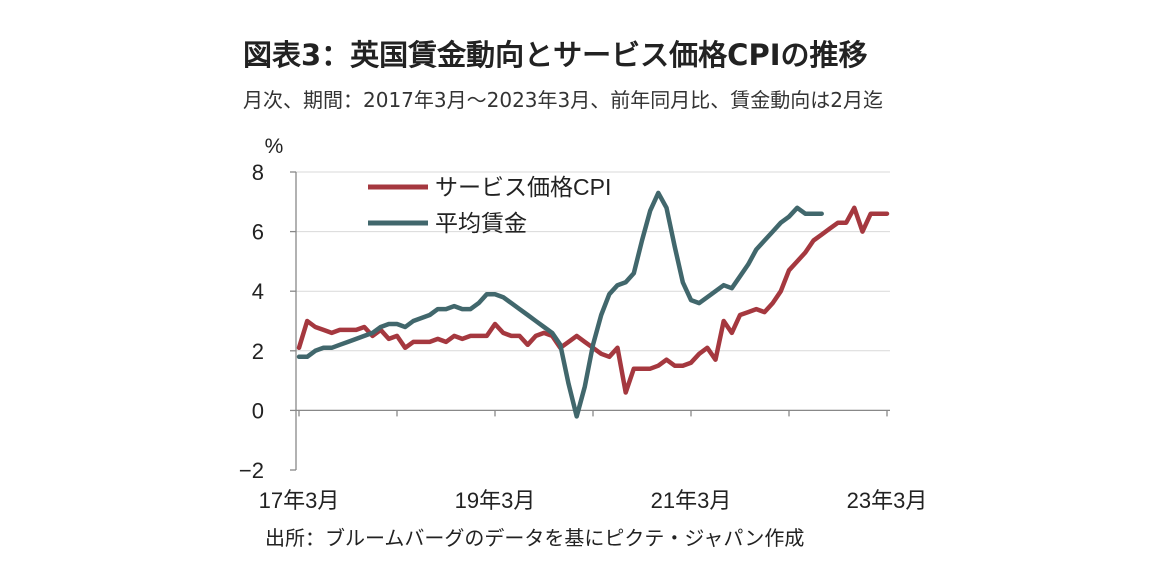 Image resolution: width=1152 pixels, height=580 pixels. Describe the element at coordinates (258, 232) in the screenshot. I see `y-tick-label: 6` at that location.